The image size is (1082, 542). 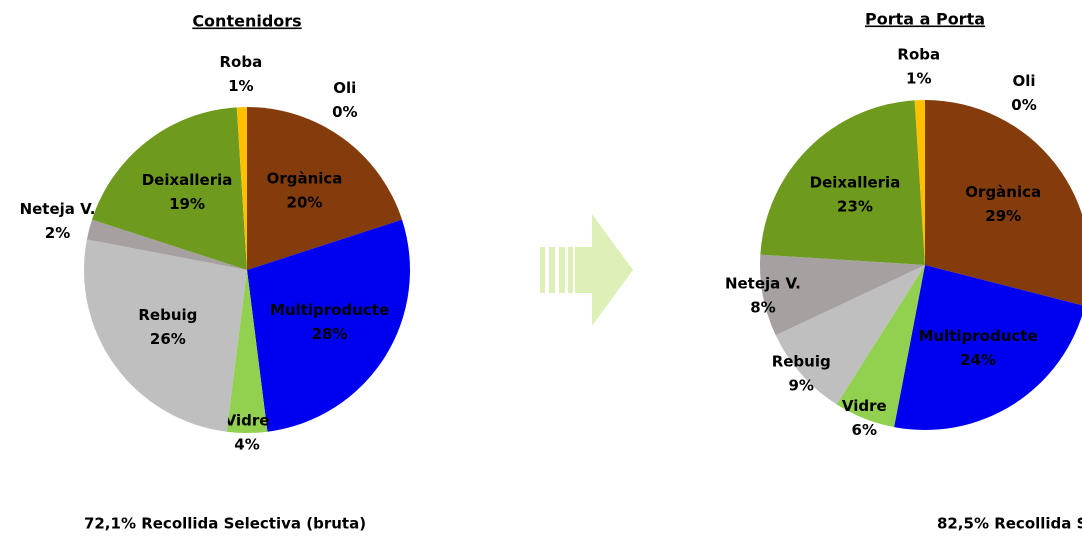 What do you see at coordinates (187, 204) in the screenshot?
I see `data-label: 19%` at bounding box center [187, 204].